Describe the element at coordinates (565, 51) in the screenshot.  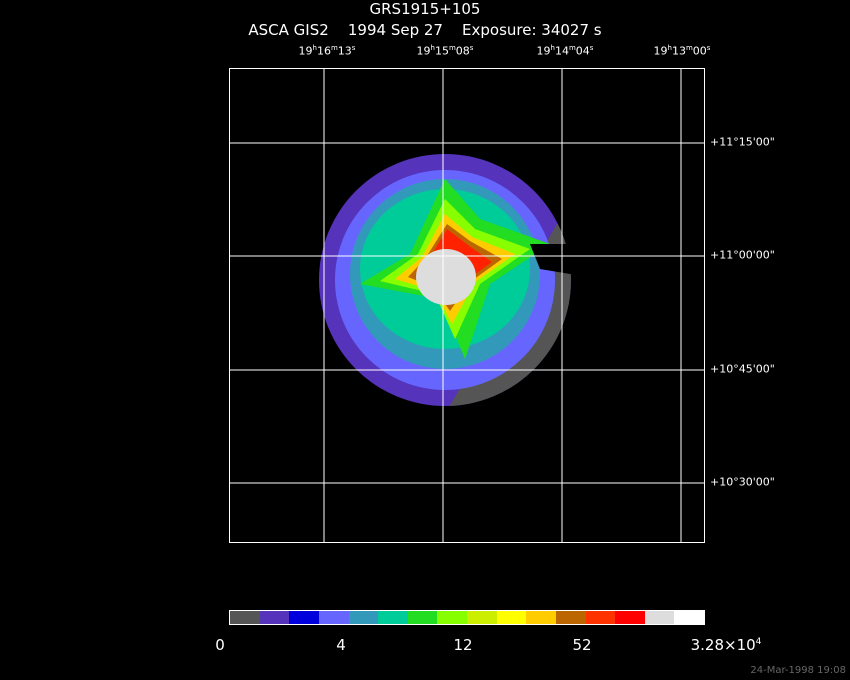
I see `ra-label-3: 19h14m04s` at that location.